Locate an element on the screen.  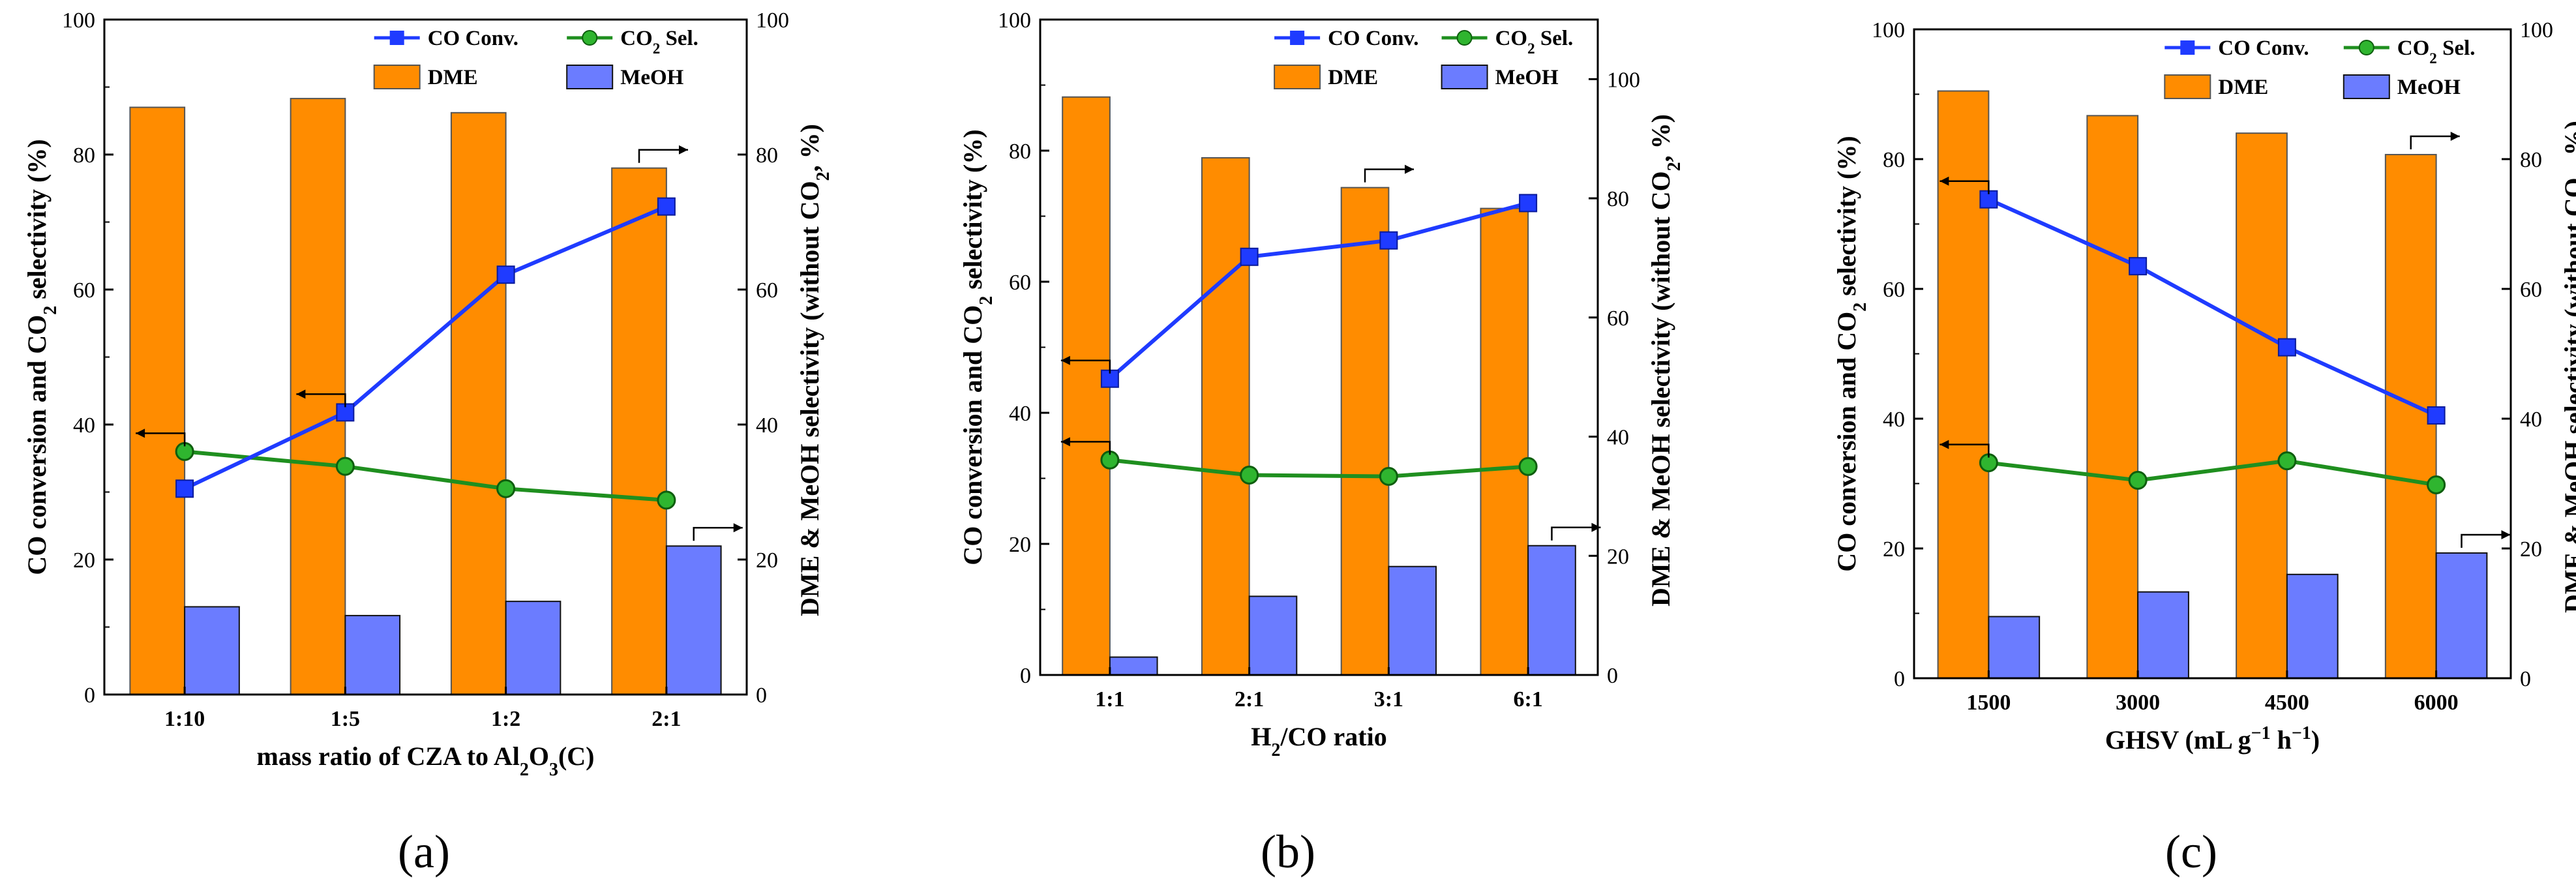
right-axis-label: DME & MeOH selectivity (without CO2, %) is located at coordinates (814, 370).